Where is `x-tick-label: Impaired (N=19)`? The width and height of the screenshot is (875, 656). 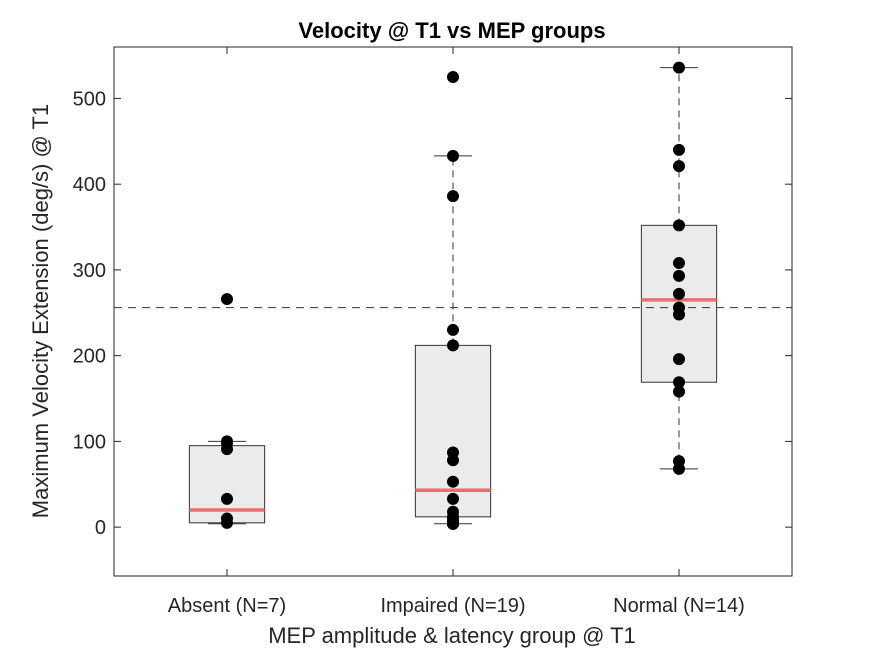 x-tick-label: Impaired (N=19) is located at coordinates (452, 606).